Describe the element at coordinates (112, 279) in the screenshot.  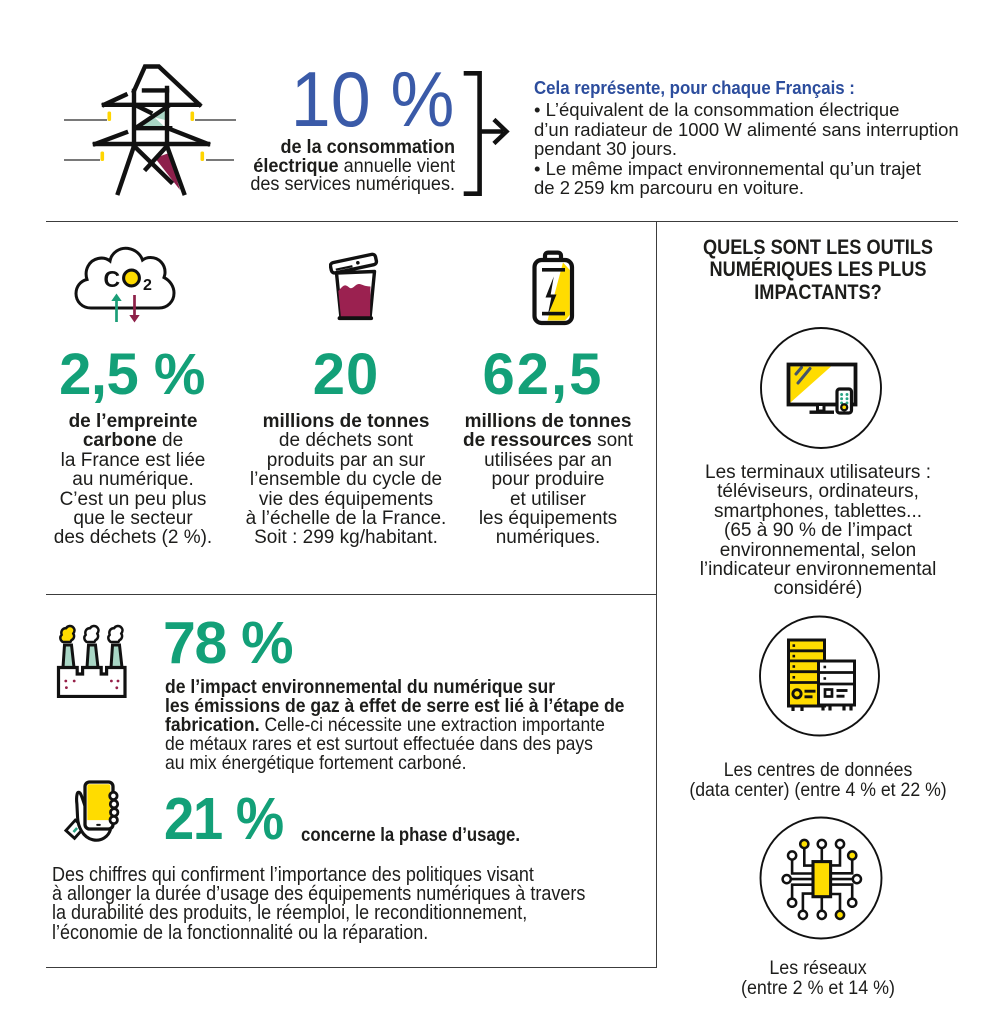
I see `svg-text: C` at that location.